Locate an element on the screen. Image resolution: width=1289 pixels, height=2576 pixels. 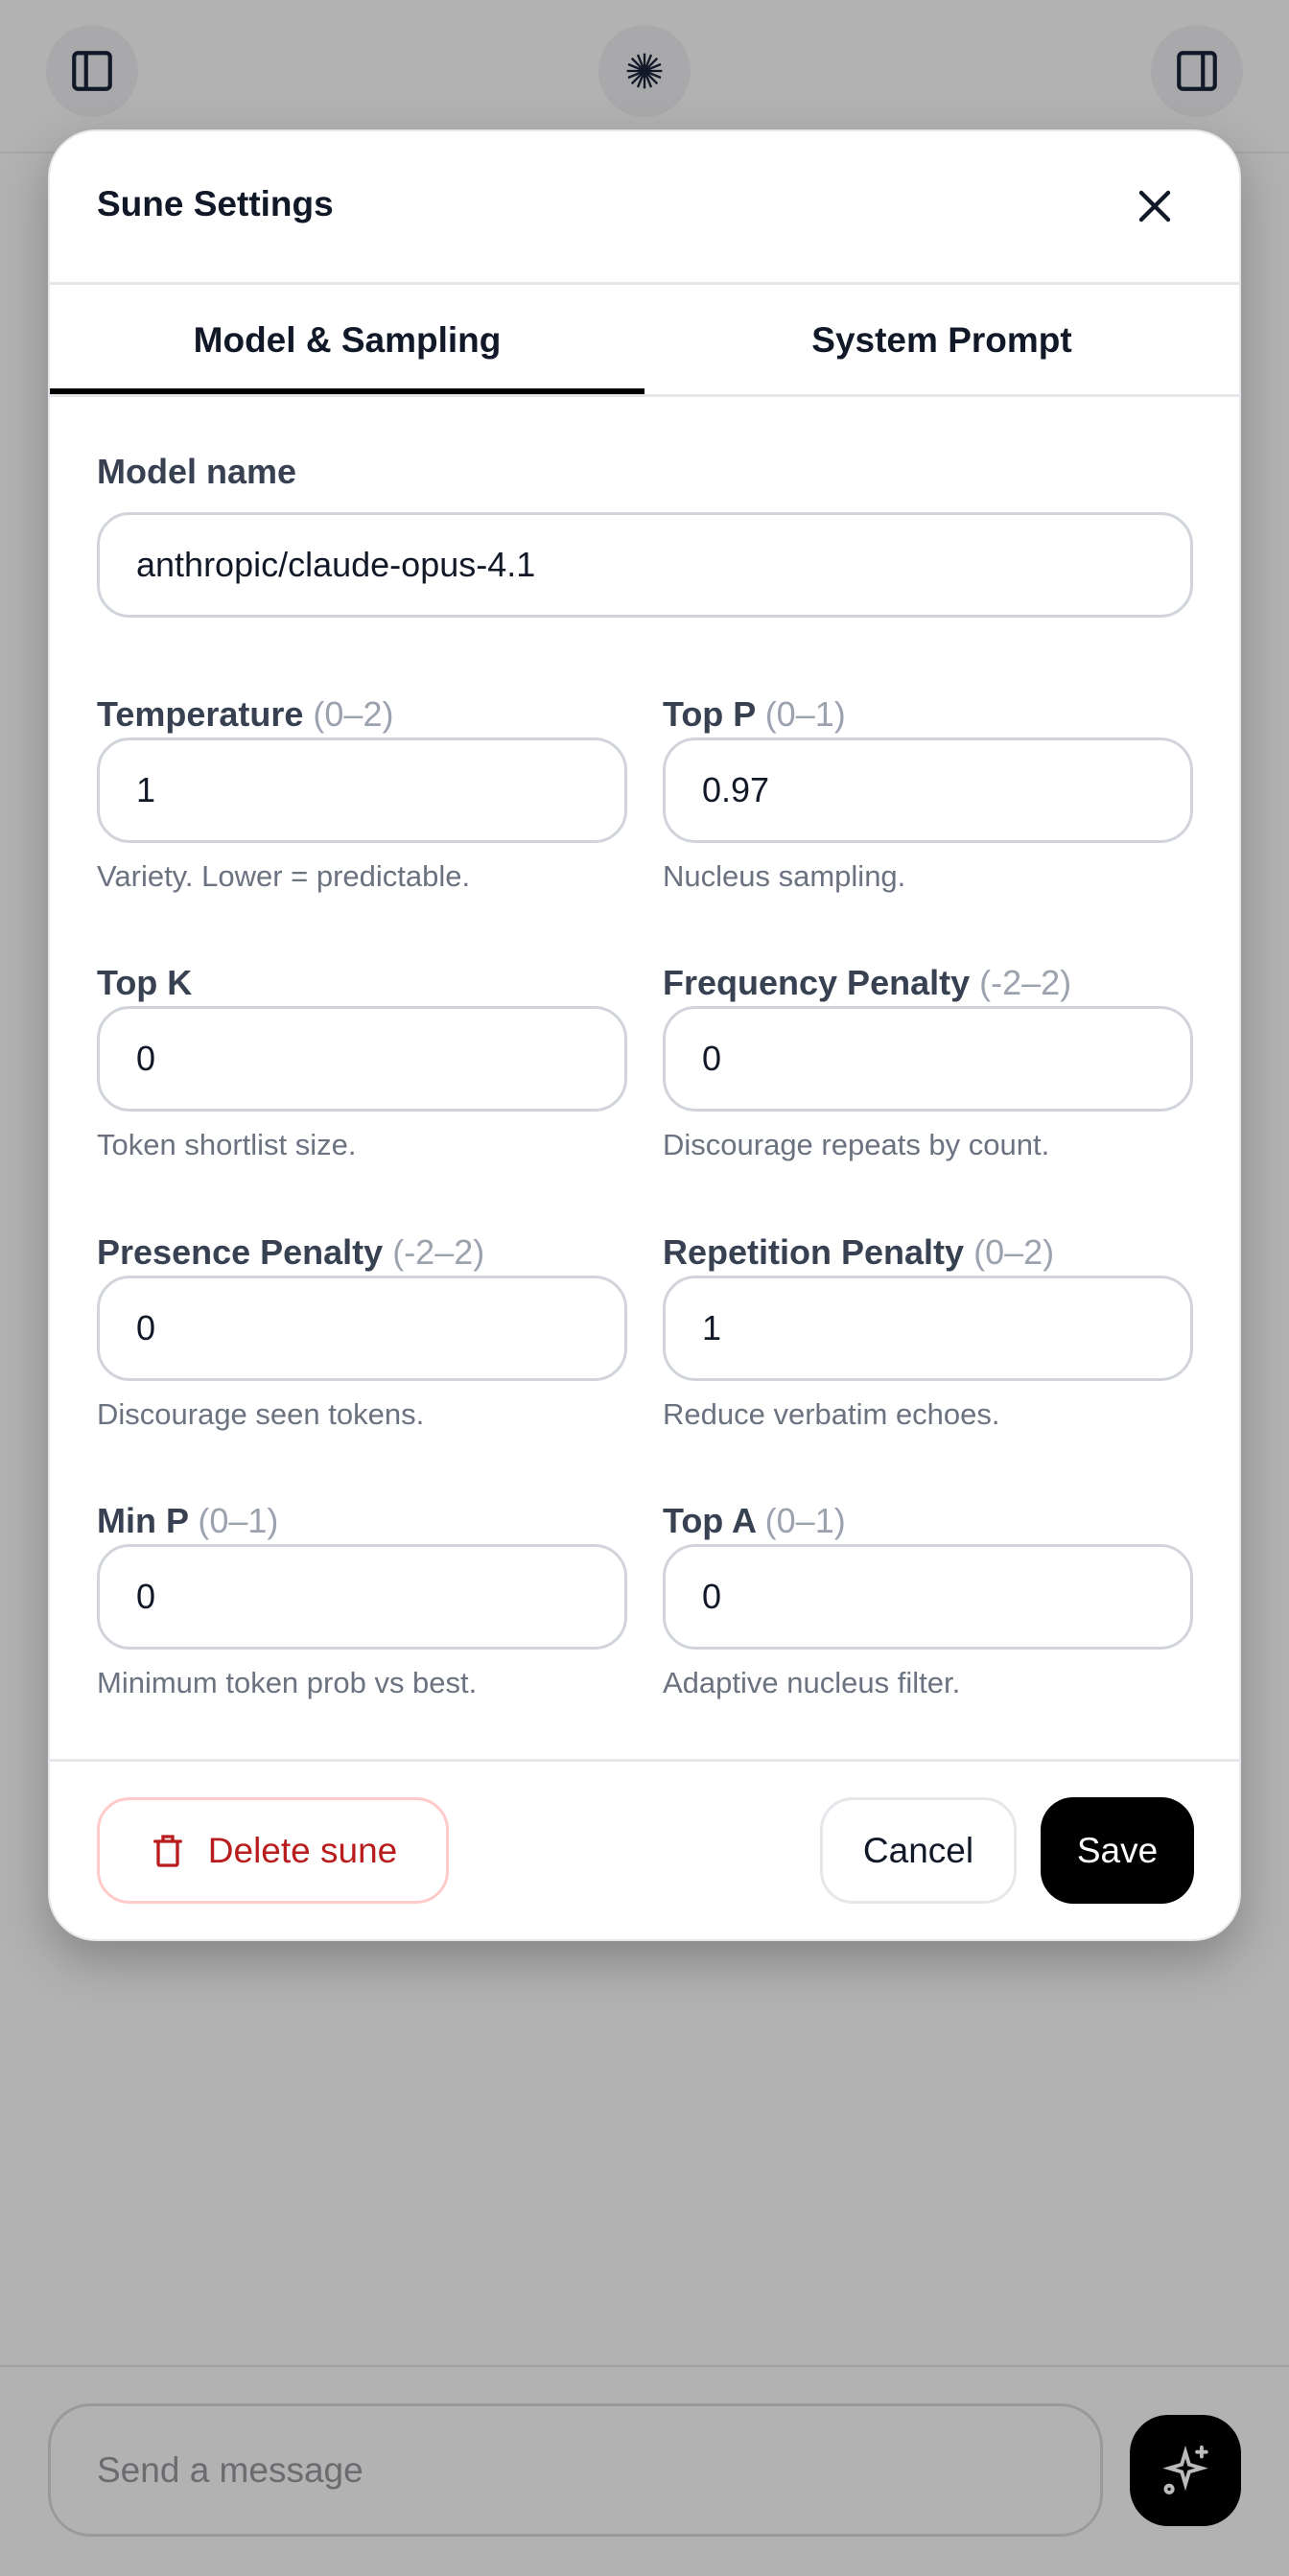
burst-logo-icon is located at coordinates (644, 71).